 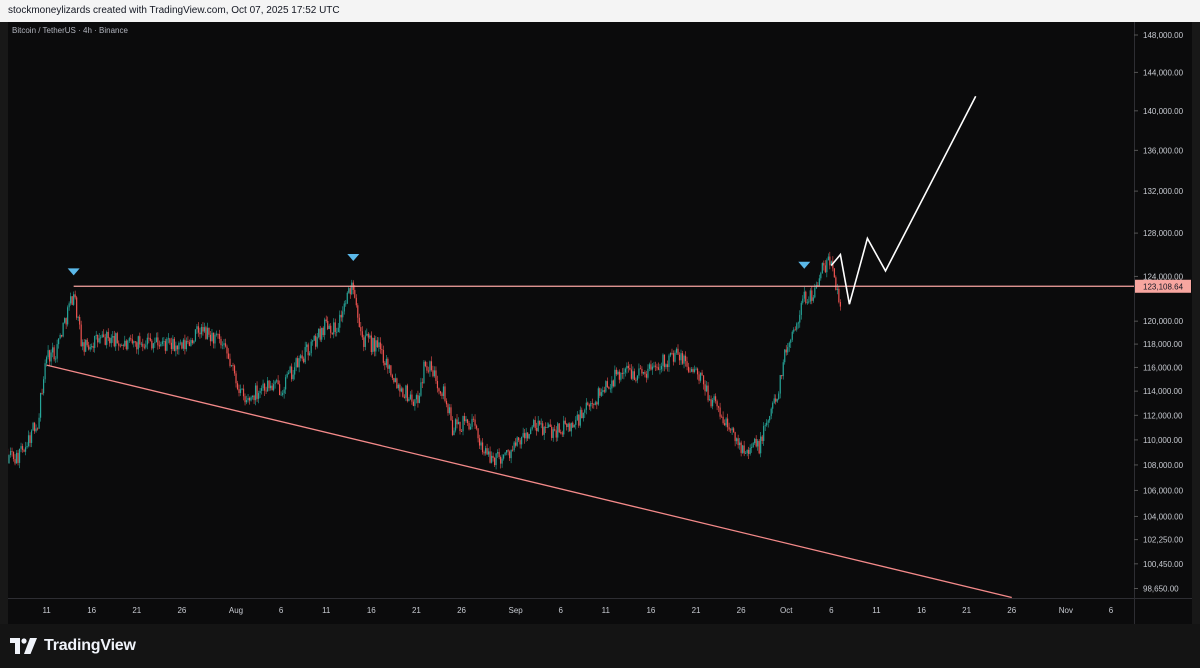 I want to click on current-price-badge, so click(x=1163, y=286).